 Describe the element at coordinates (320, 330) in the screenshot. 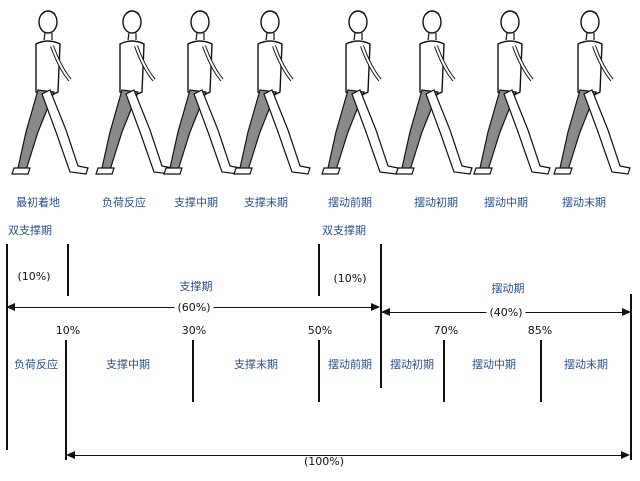

I see `mark-50: 50%` at that location.